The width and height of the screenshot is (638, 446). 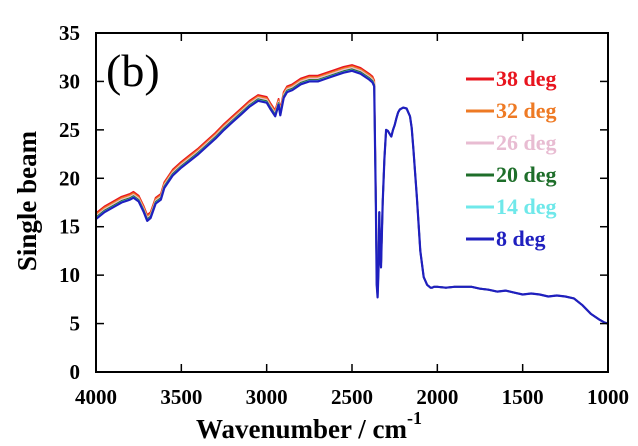 I want to click on x-axis-title: Wavenumber / cm-1, so click(x=309, y=426).